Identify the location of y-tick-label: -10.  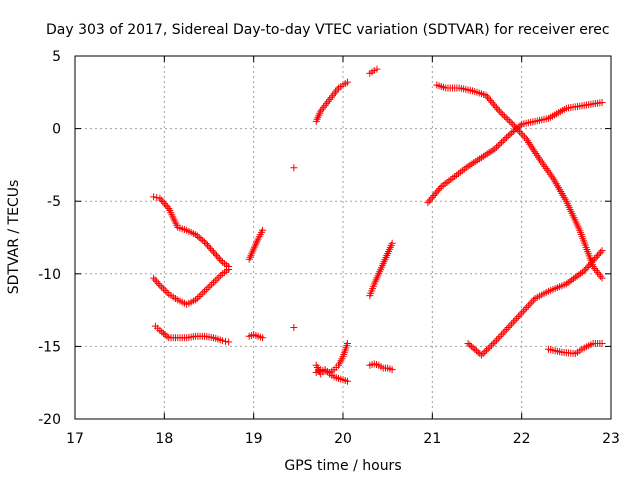
(49, 275).